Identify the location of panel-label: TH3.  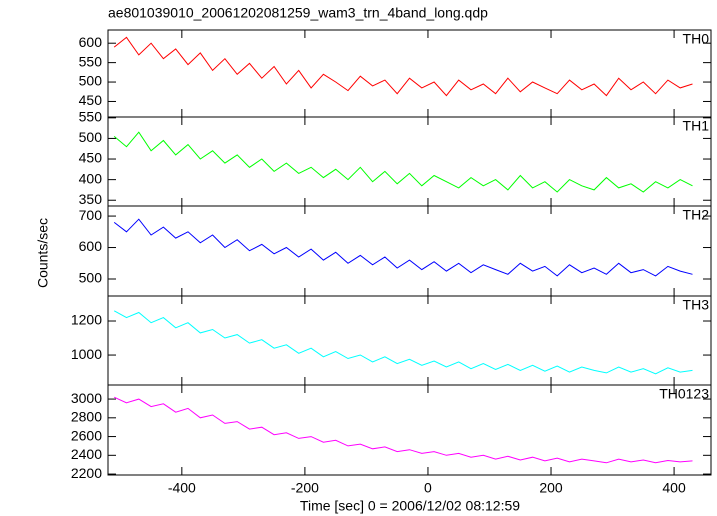
(696, 305).